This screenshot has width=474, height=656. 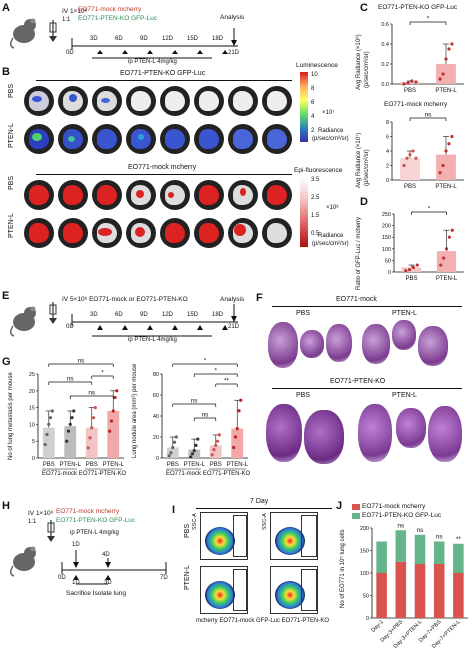 What do you see at coordinates (11, 135) in the screenshot?
I see `b-row-label: PTEN-L` at bounding box center [11, 135].